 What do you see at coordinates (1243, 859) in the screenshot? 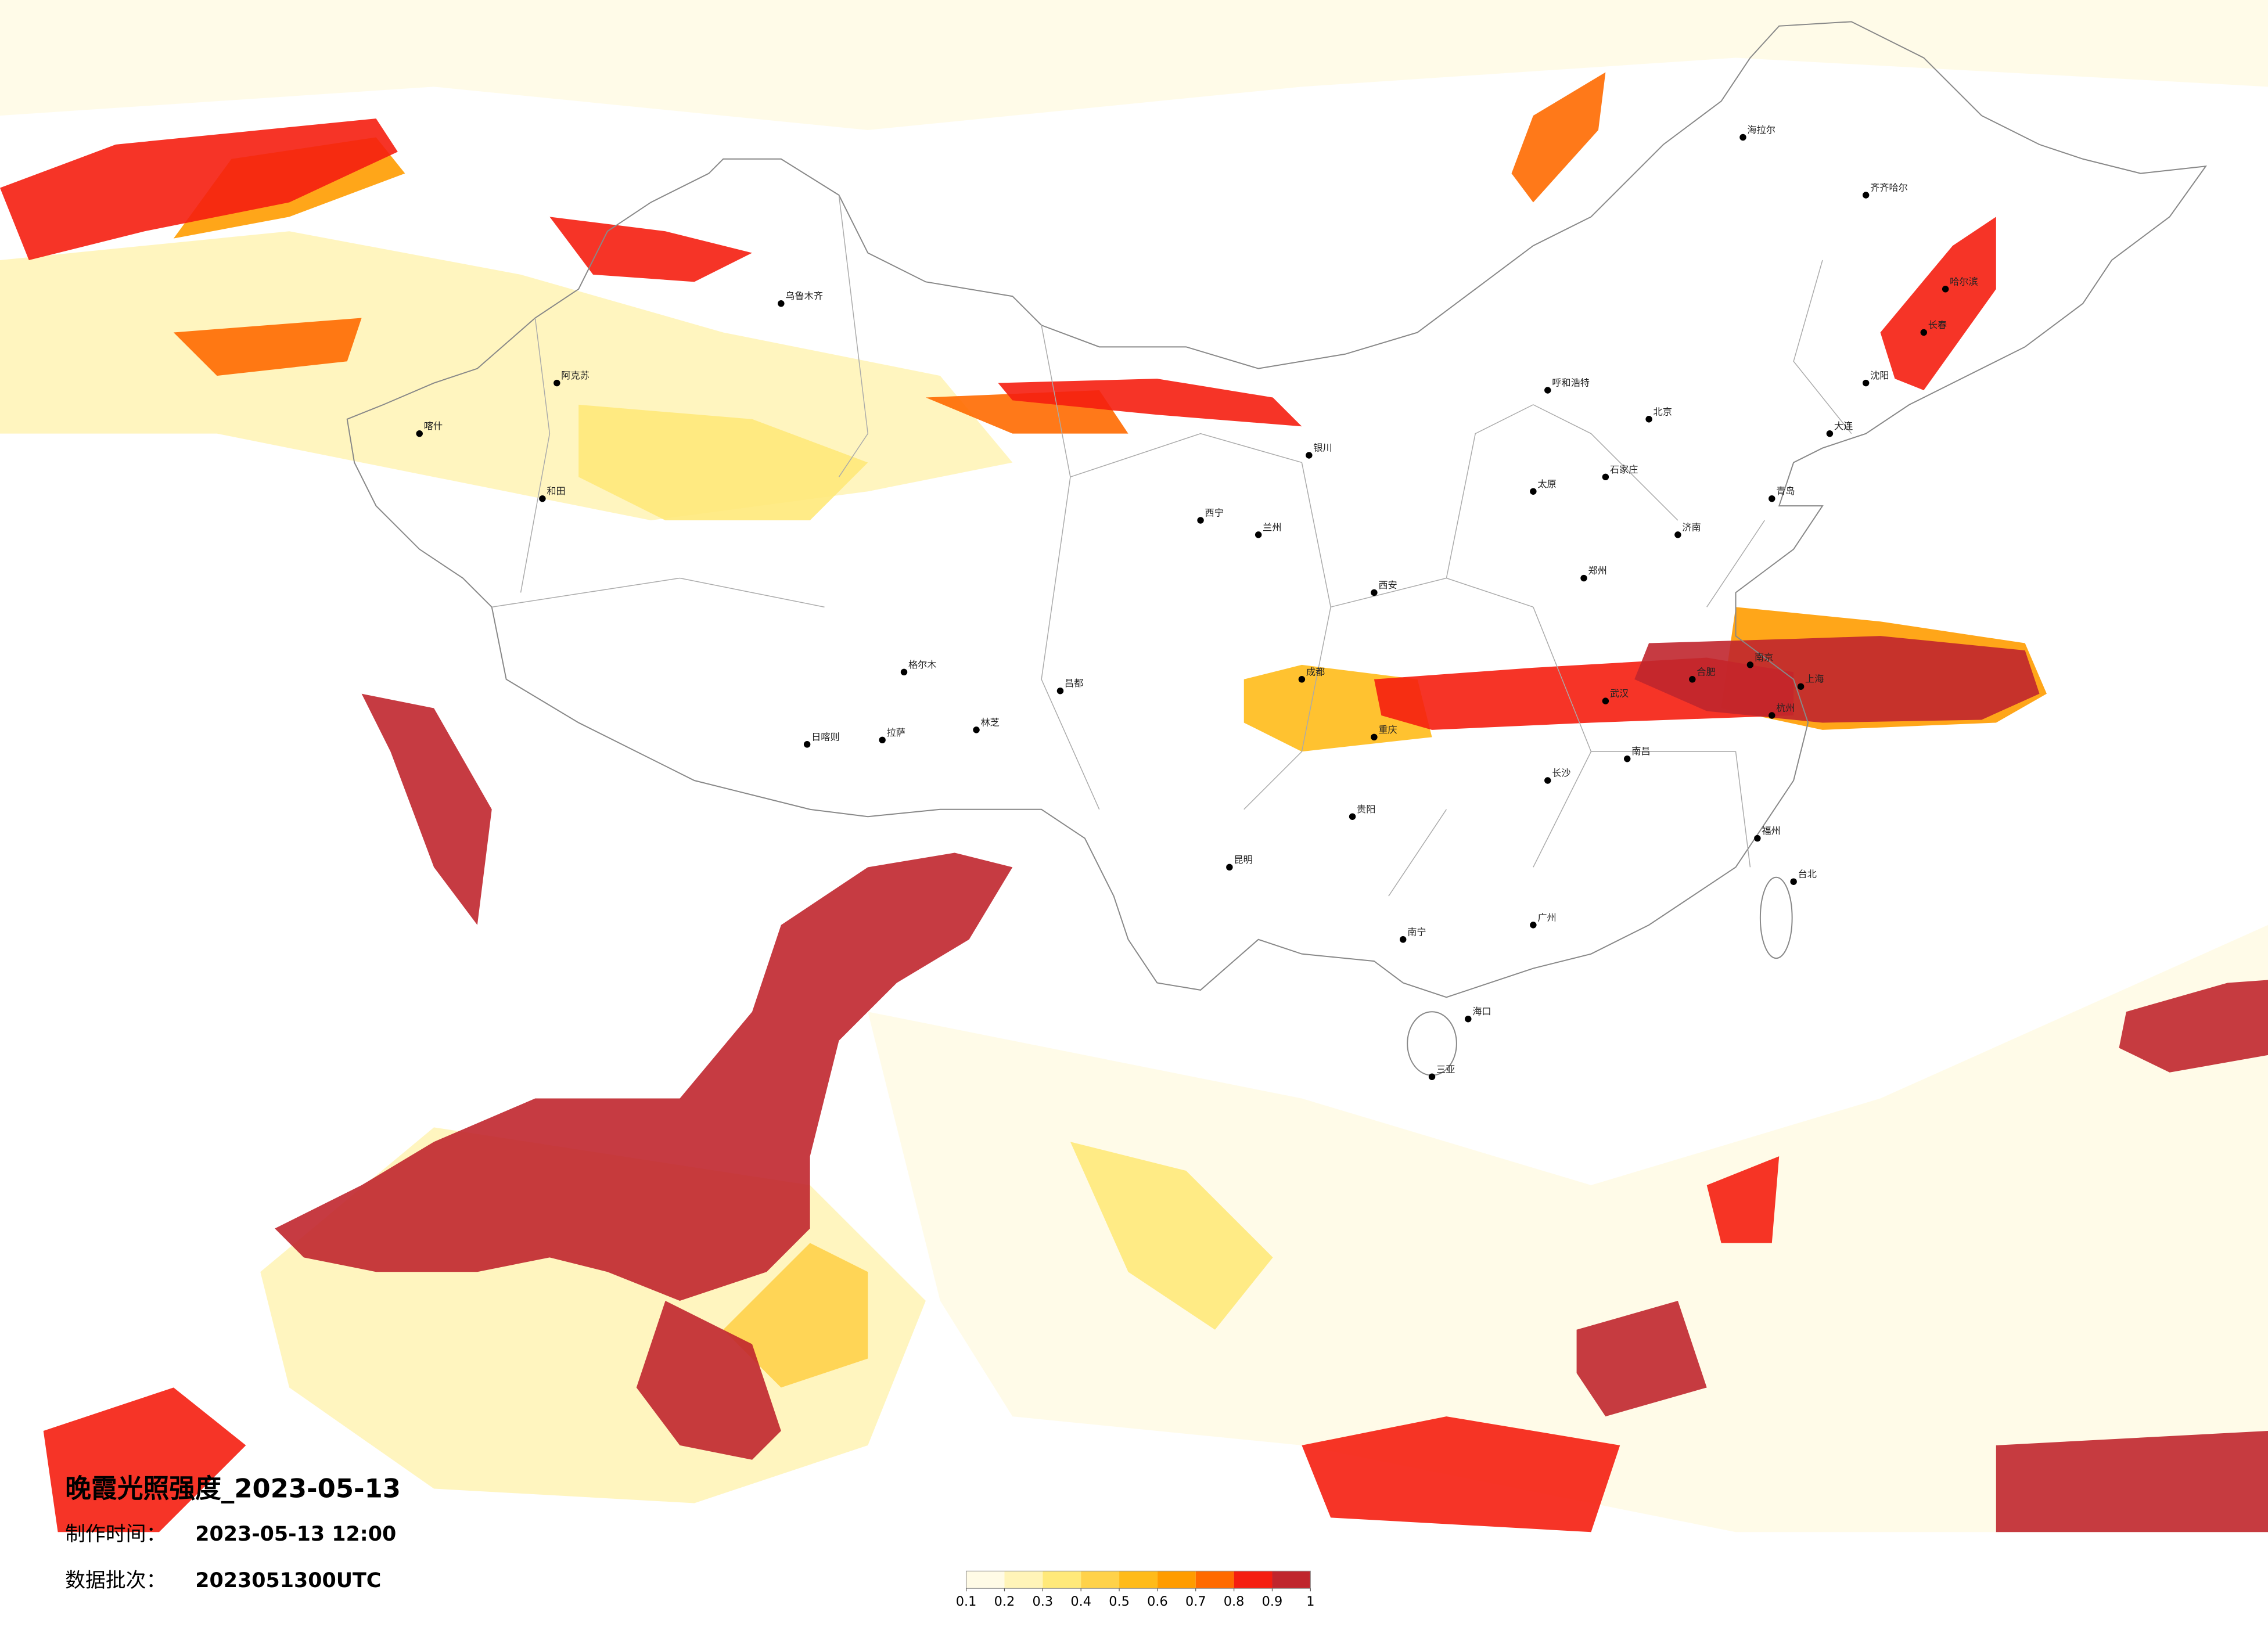
I see `city-label: 昆明` at bounding box center [1243, 859].